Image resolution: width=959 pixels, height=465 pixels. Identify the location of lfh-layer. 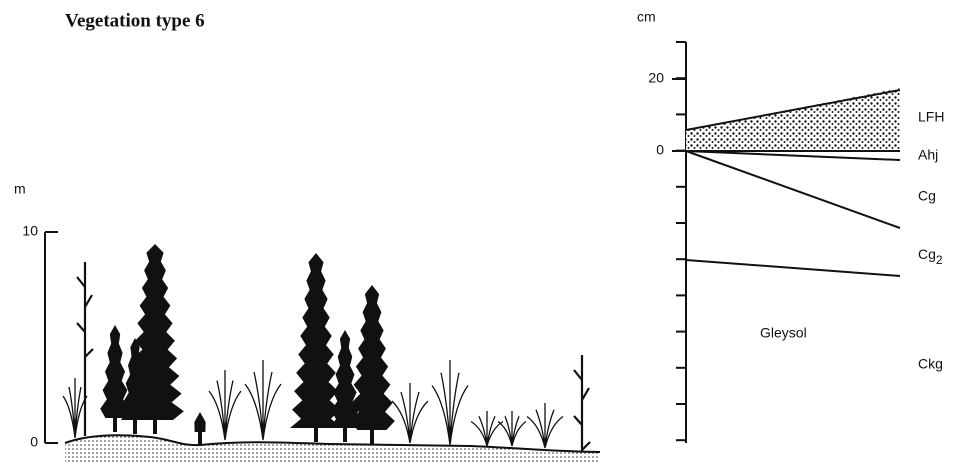
(793, 119).